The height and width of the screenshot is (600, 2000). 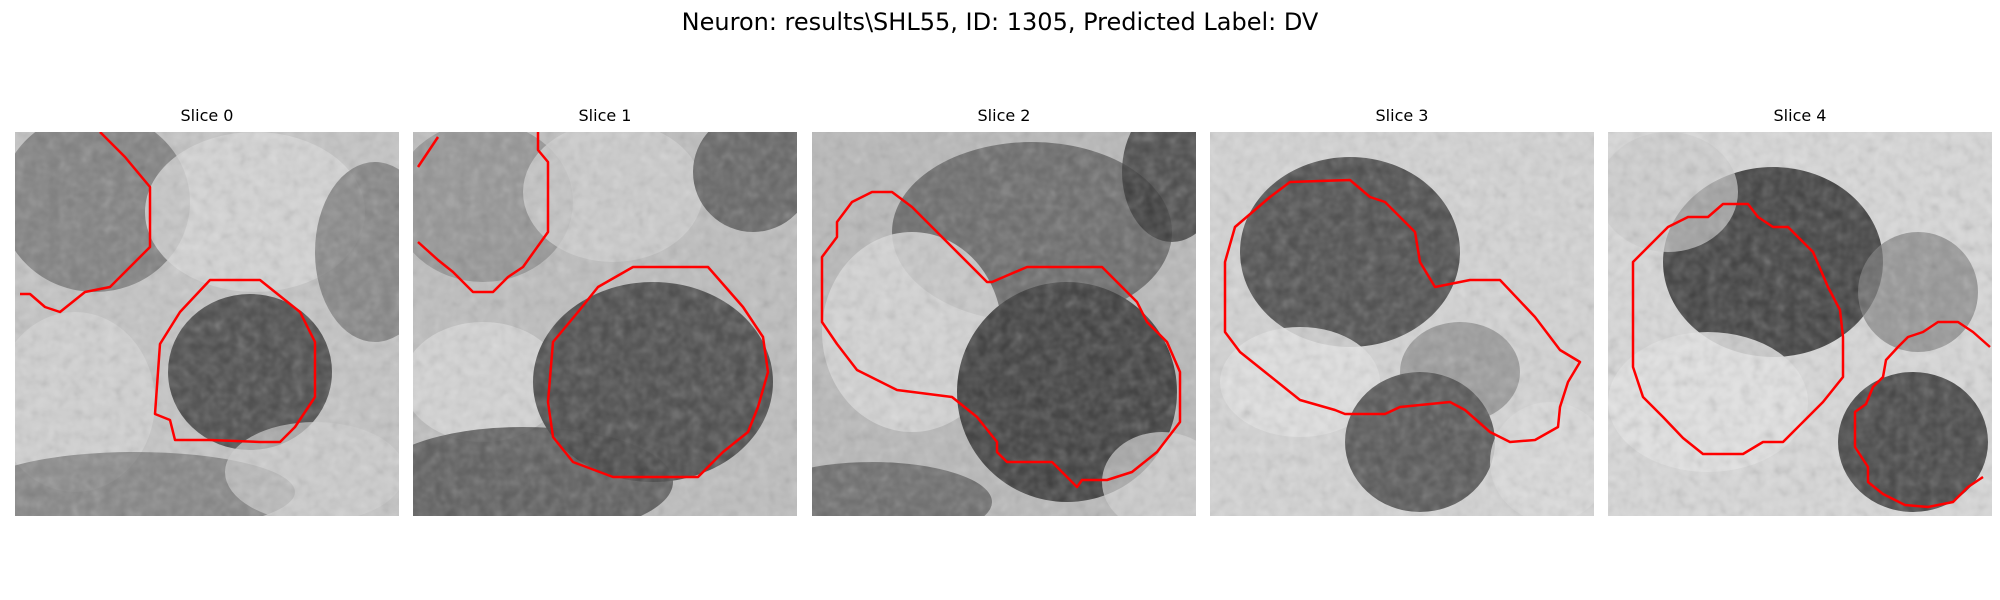 I want to click on slice-panel-4: Slice 4, so click(x=1800, y=311).